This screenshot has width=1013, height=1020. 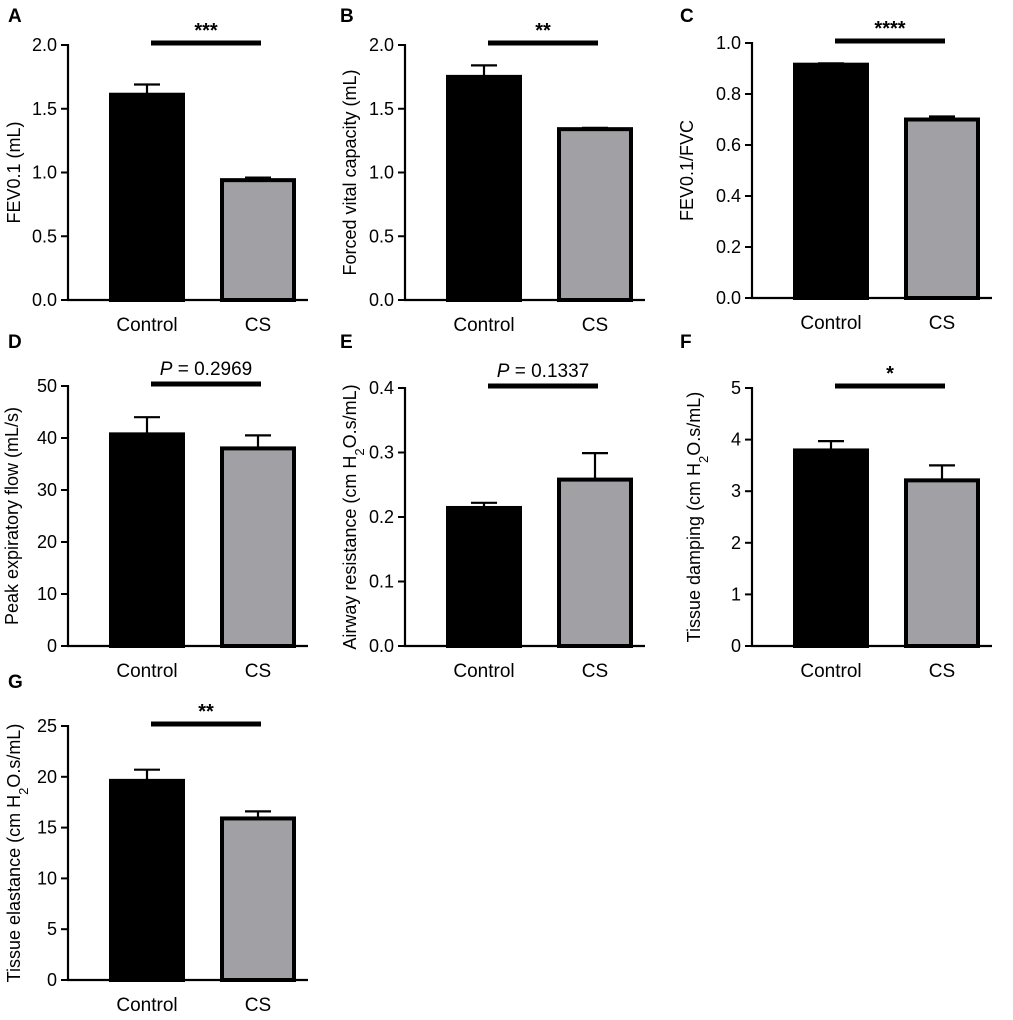 What do you see at coordinates (14, 172) in the screenshot?
I see `panel-a-y-label: FEV0.1 (mL)` at bounding box center [14, 172].